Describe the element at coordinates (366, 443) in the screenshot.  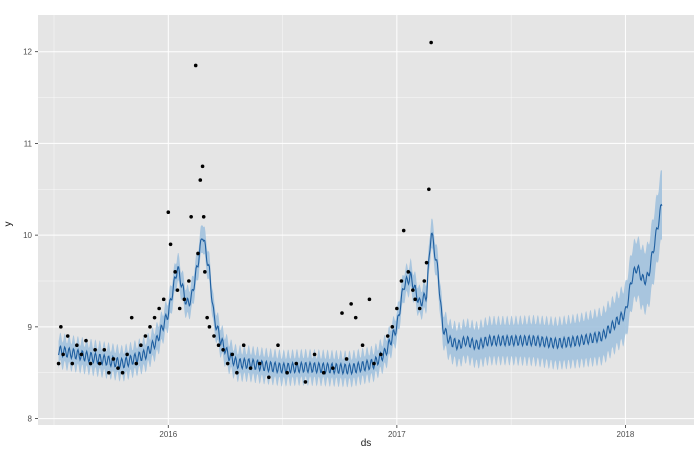
I see `x-axis-title: ds` at that location.